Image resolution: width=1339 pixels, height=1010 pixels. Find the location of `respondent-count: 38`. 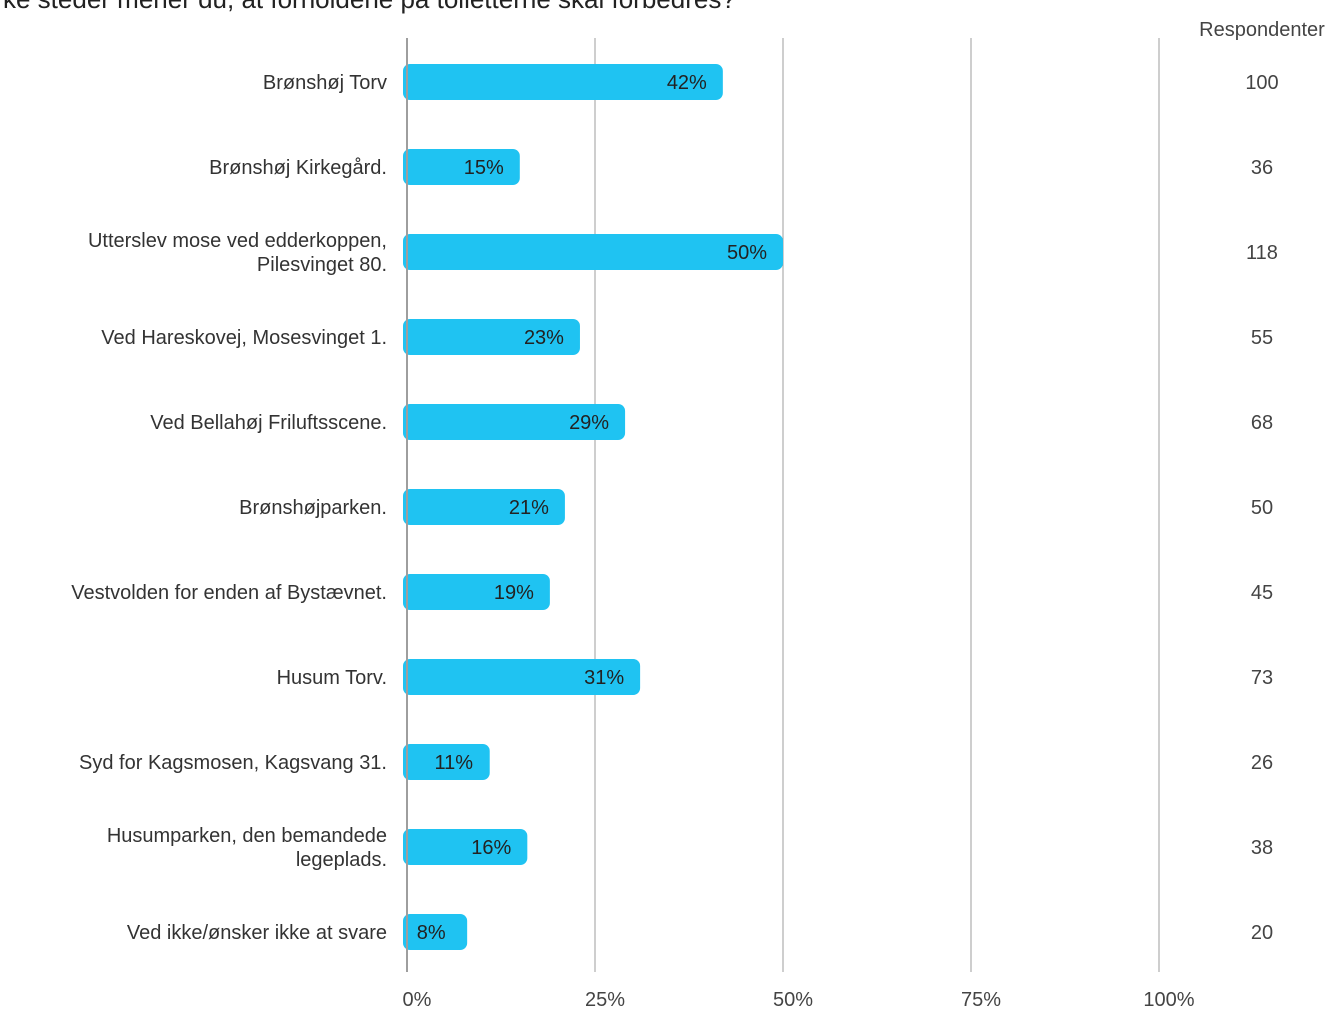

respondent-count: 38 is located at coordinates (1262, 848).